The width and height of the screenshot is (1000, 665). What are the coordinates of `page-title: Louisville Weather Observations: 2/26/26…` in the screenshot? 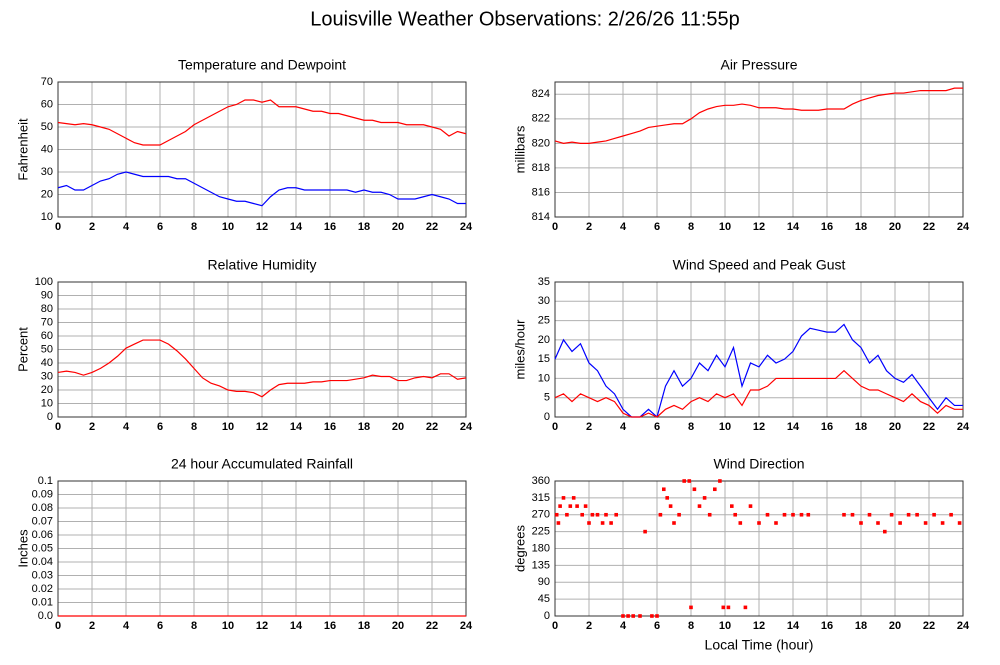 It's located at (525, 19).